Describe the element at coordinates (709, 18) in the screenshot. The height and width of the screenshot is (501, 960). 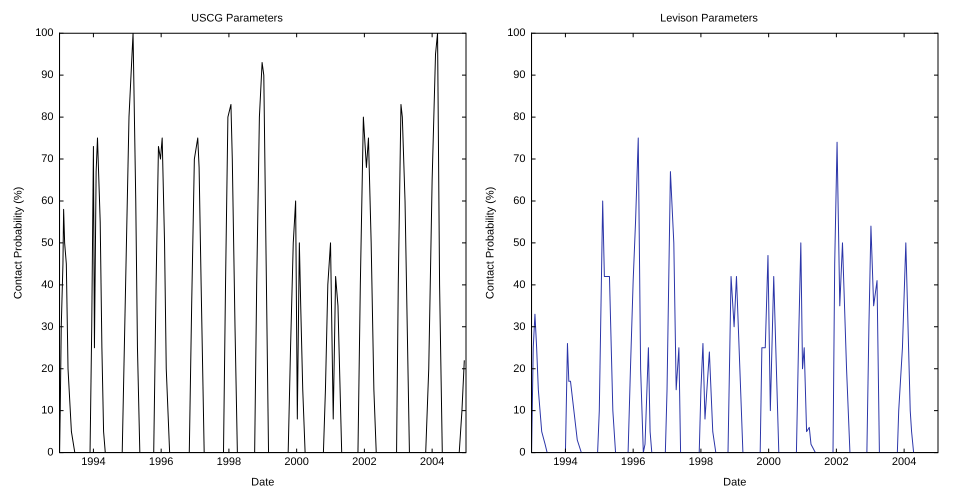
I see `chart-title: Levison Parameters` at that location.